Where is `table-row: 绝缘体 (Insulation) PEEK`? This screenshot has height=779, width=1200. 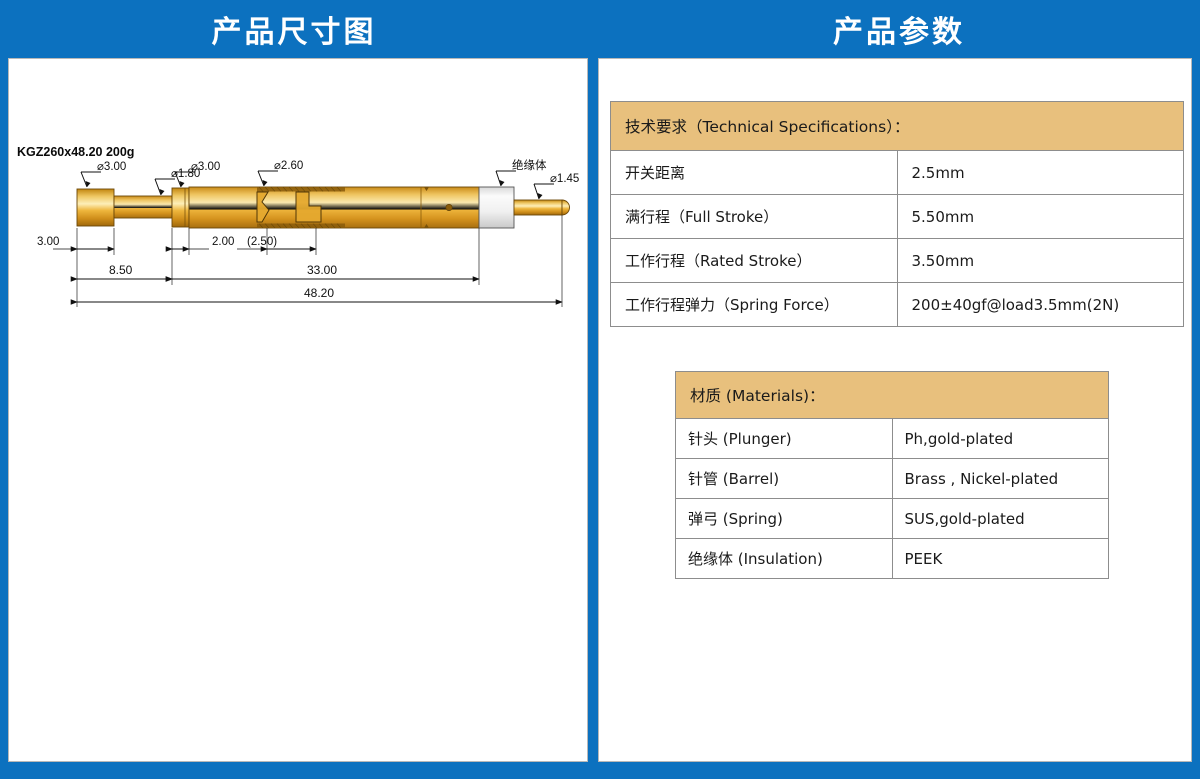 table-row: 绝缘体 (Insulation) PEEK is located at coordinates (892, 558).